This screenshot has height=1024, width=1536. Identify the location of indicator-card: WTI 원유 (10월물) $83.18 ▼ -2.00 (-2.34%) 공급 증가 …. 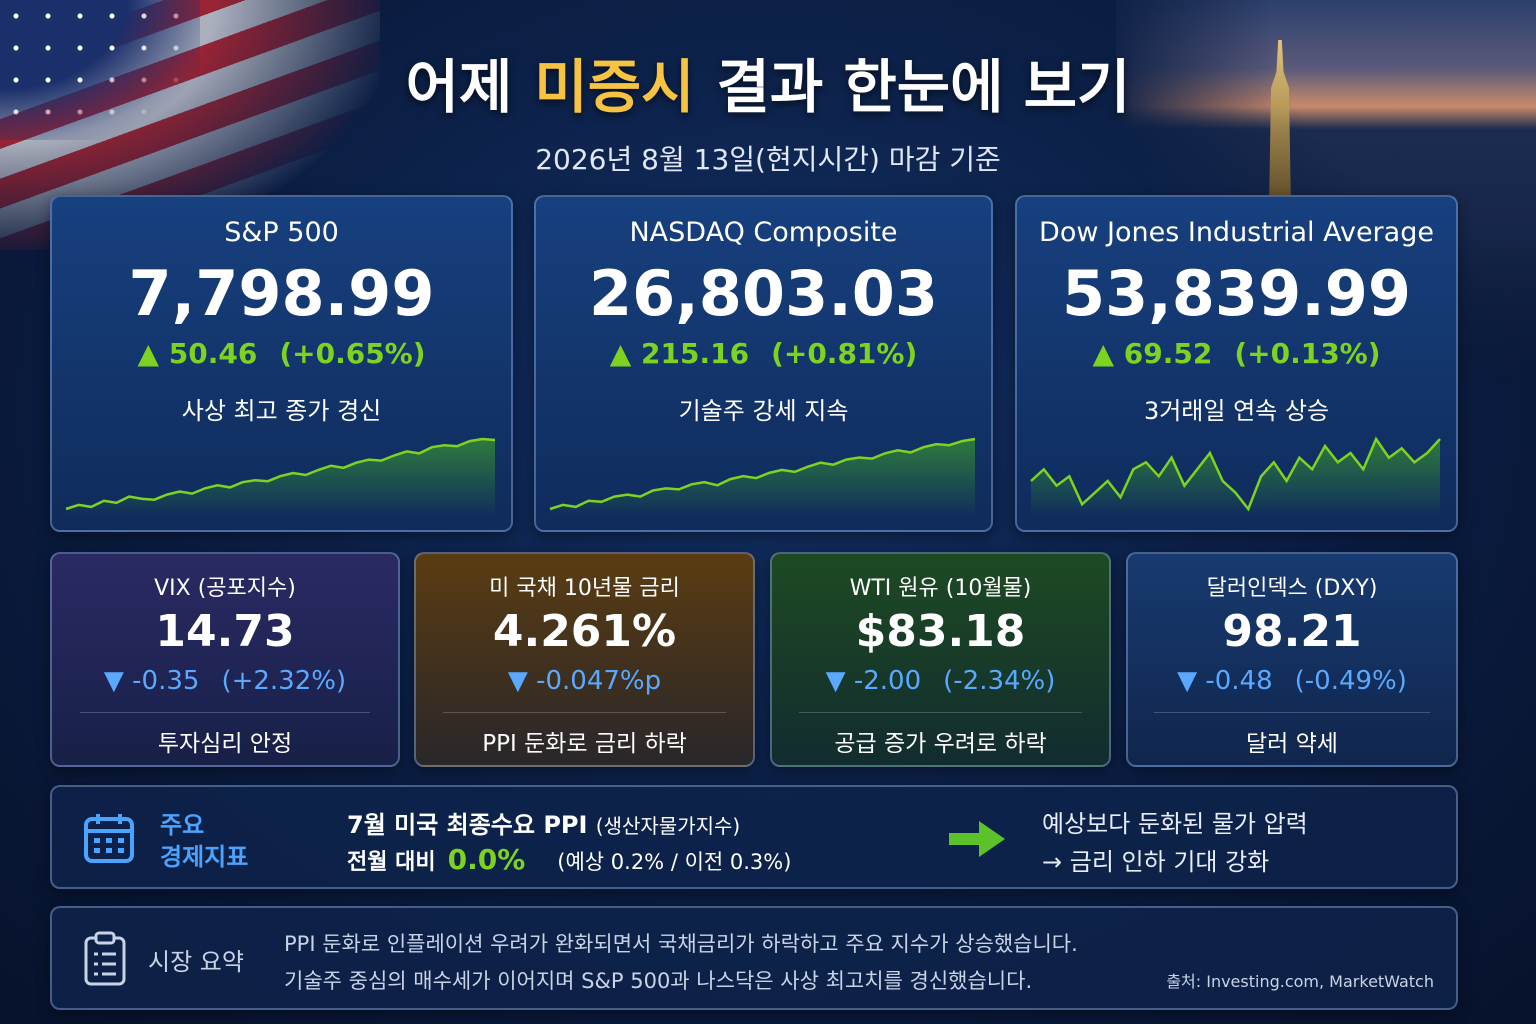
(940, 659).